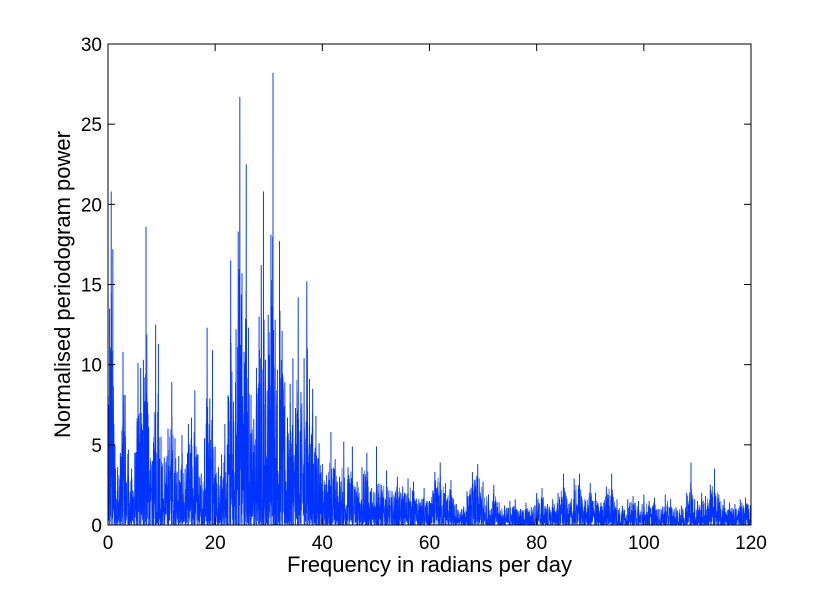 The height and width of the screenshot is (590, 830). What do you see at coordinates (91, 366) in the screenshot?
I see `y-tick-label: 10` at bounding box center [91, 366].